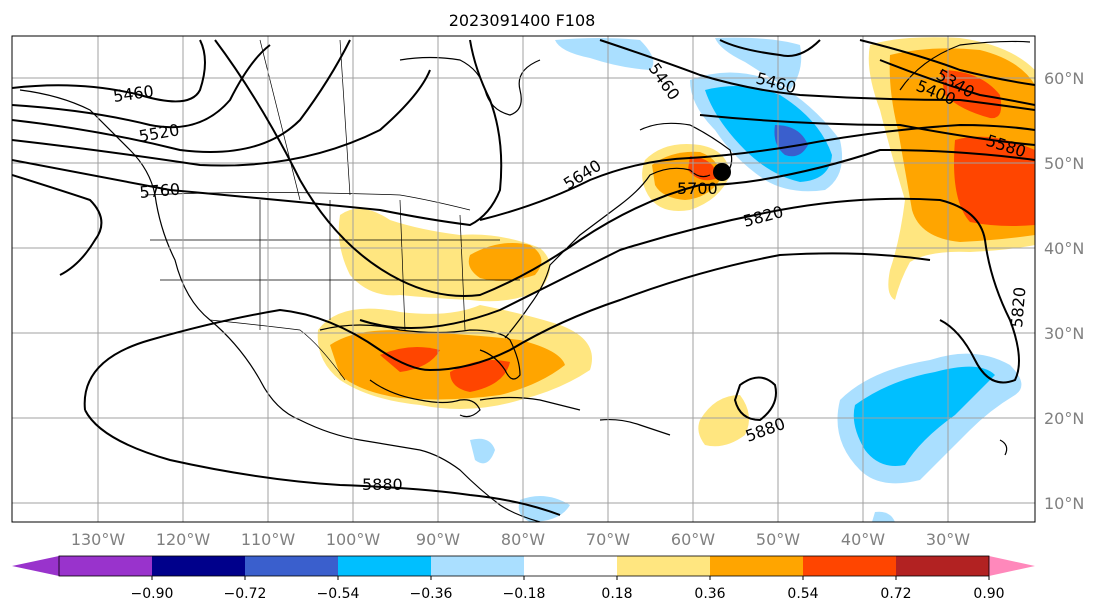 Image resolution: width=1105 pixels, height=615 pixels. I want to click on newfoundland-coastline, so click(686, 149).